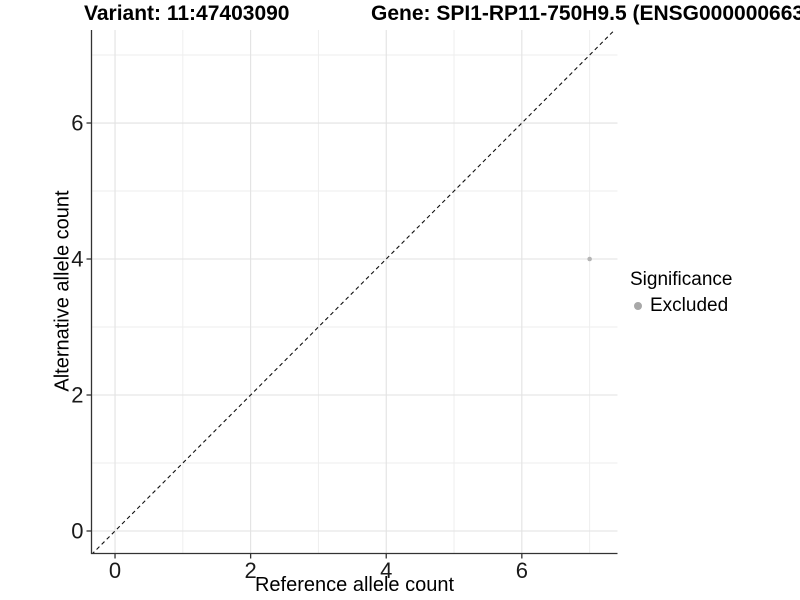  Describe the element at coordinates (318, 570) in the screenshot. I see `x-tick-labels: 0 2 4 6` at that location.